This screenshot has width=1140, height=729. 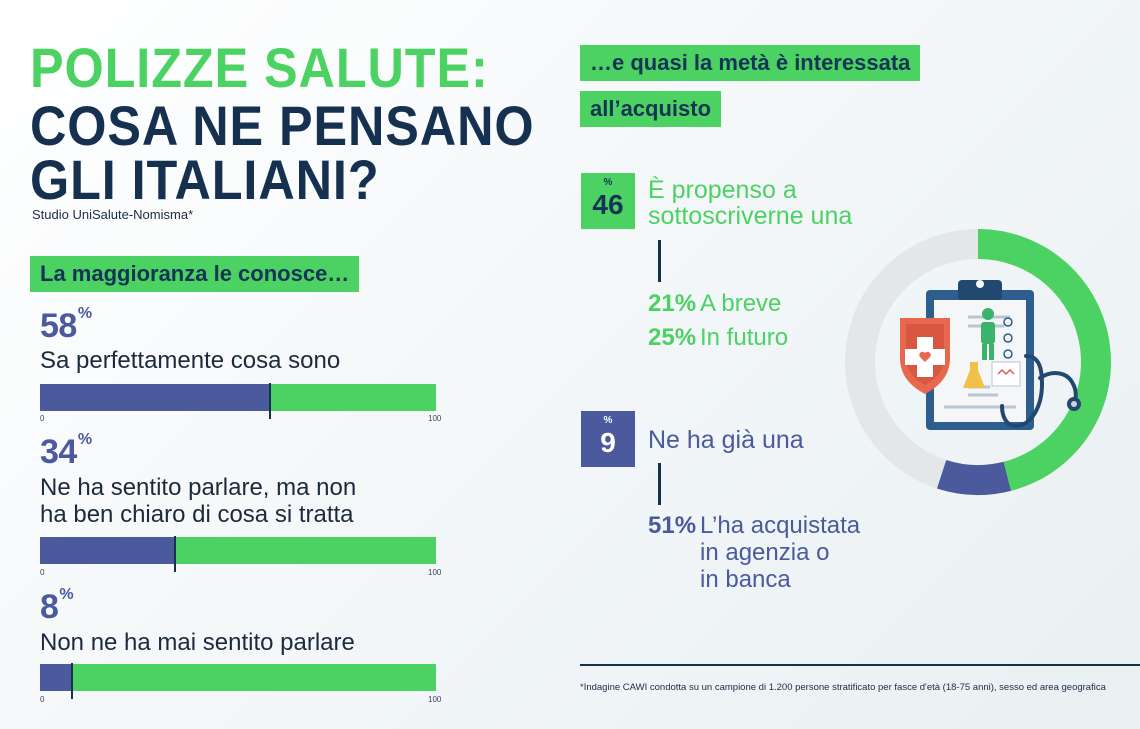 What do you see at coordinates (197, 514) in the screenshot?
I see `item-2-label-line-2: ha ben chiaro di cosa si tratta` at bounding box center [197, 514].